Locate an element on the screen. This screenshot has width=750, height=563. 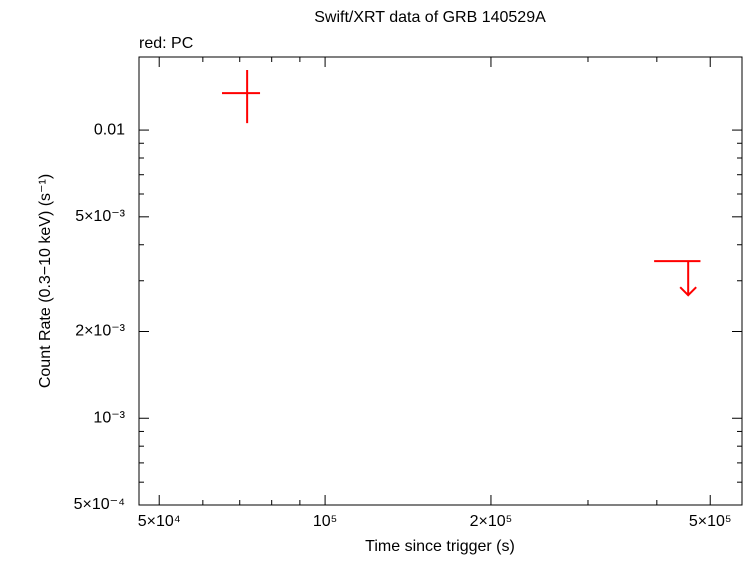
chart-title: Swift/XRT data of GRB 140529A is located at coordinates (430, 17).